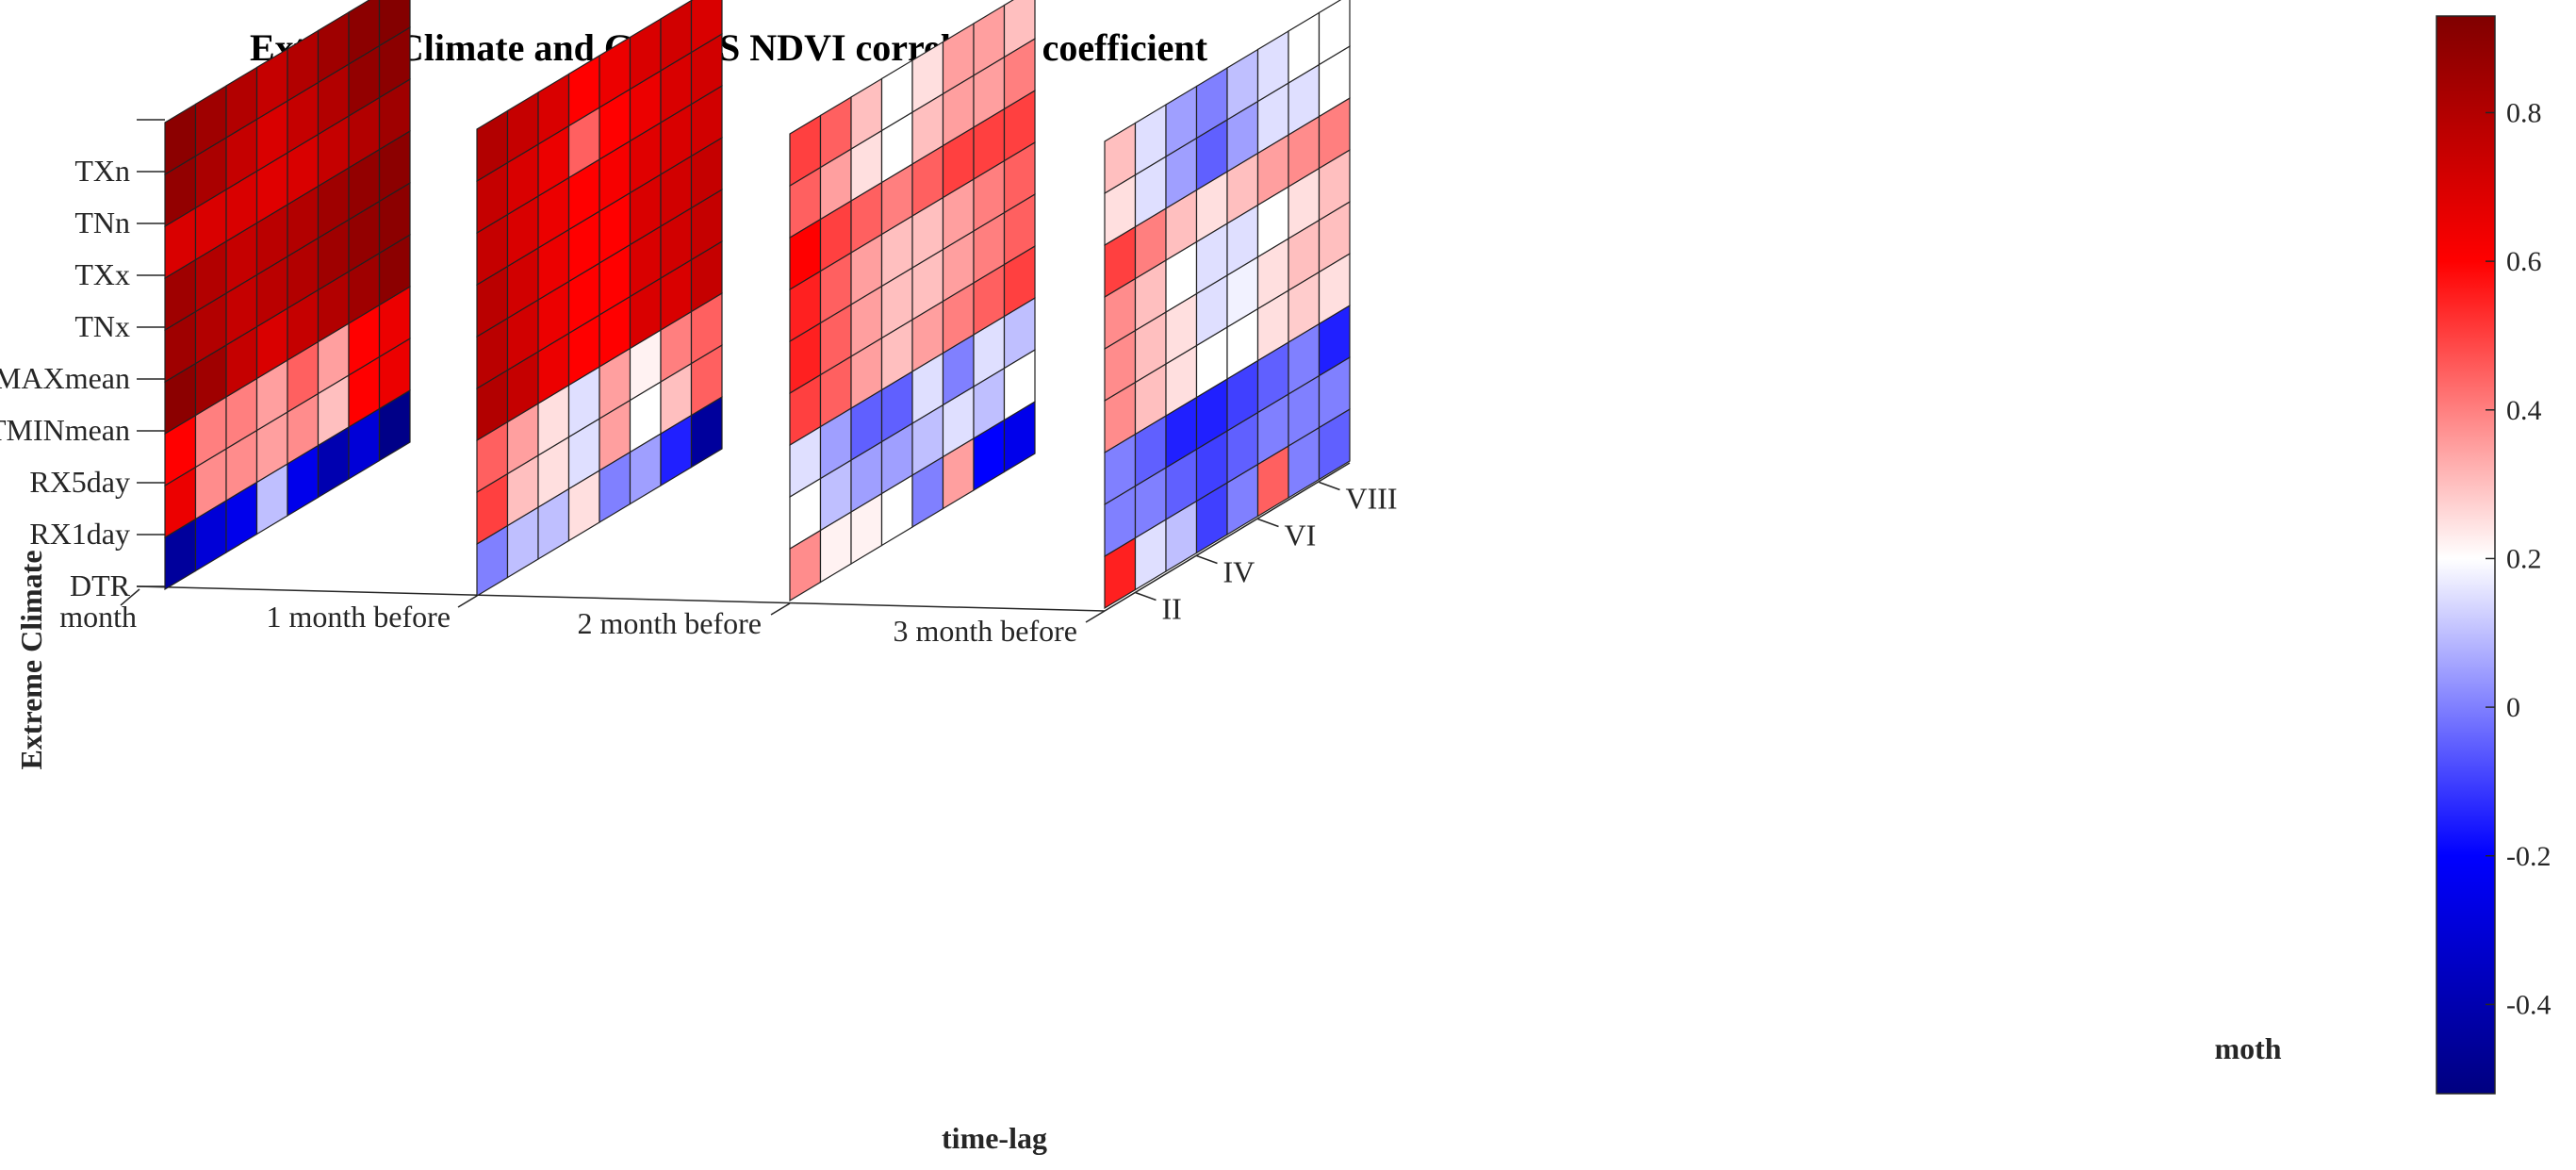 The image size is (2576, 1170). What do you see at coordinates (359, 617) in the screenshot?
I see `x-tick-label: 1 month before` at bounding box center [359, 617].